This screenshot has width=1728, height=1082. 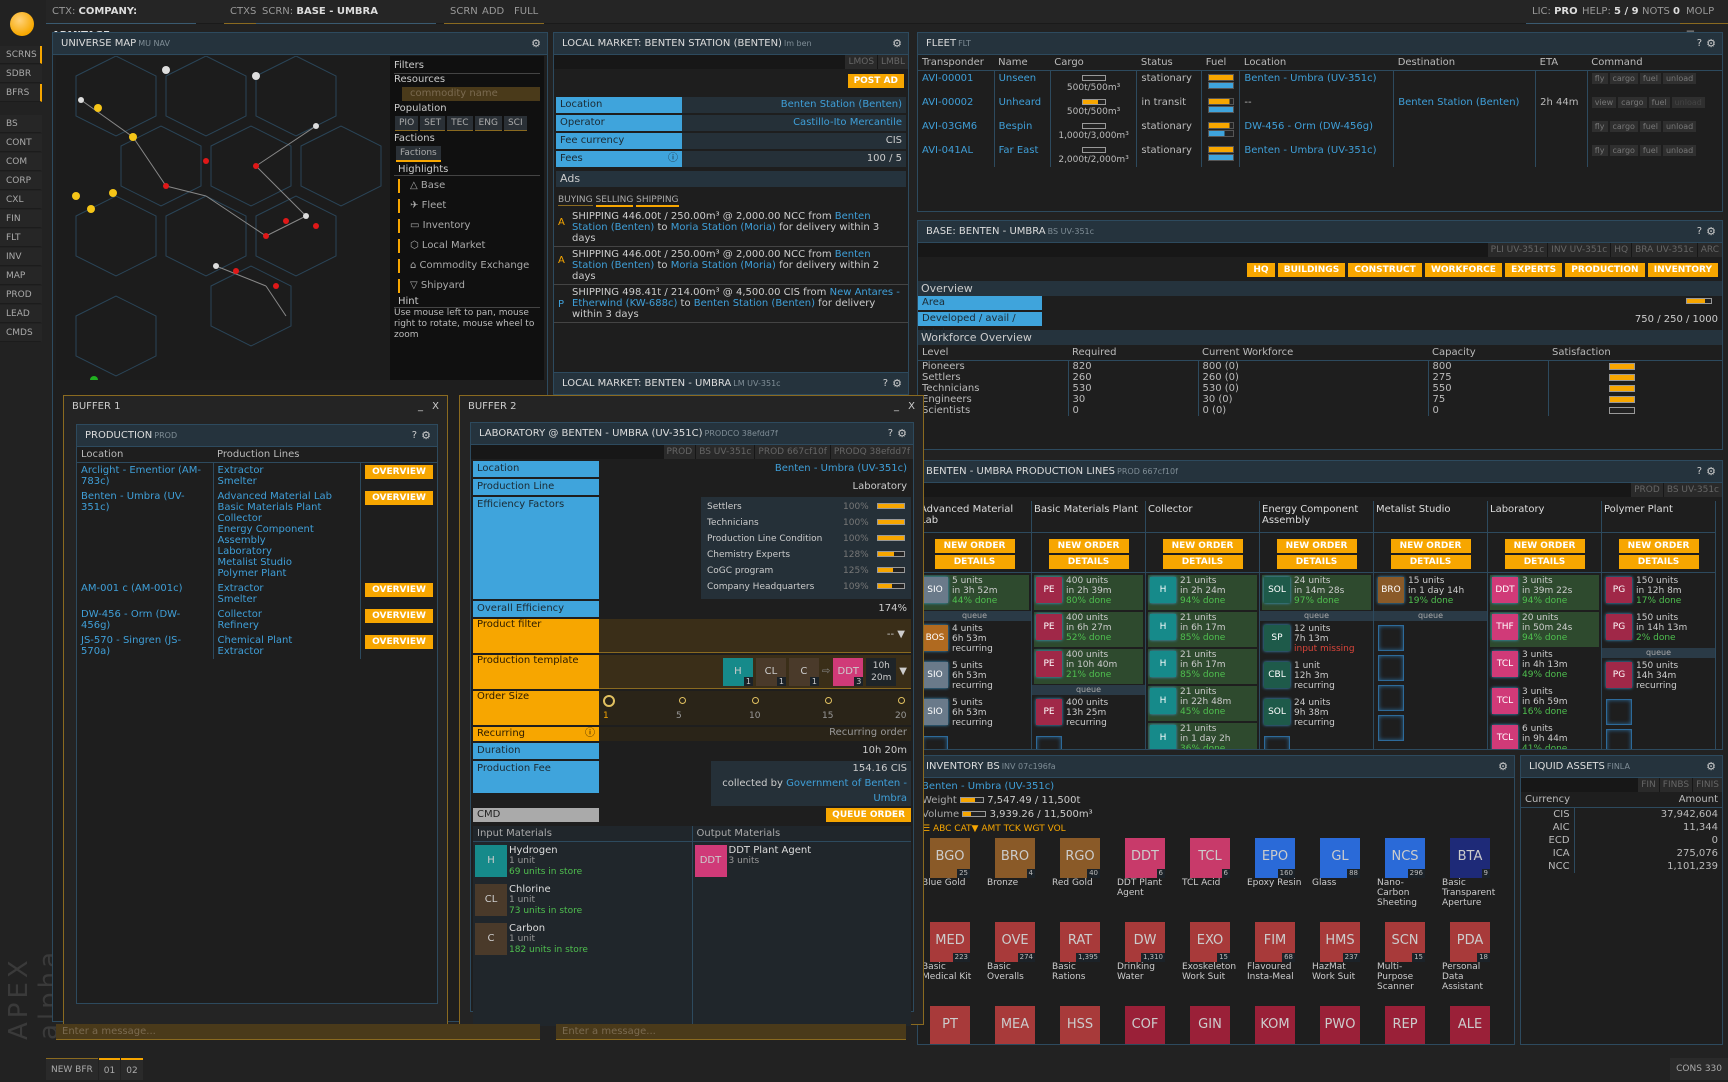 I want to click on production-order: PG 150 units in 12h 8m 17% done, so click(x=1658, y=592).